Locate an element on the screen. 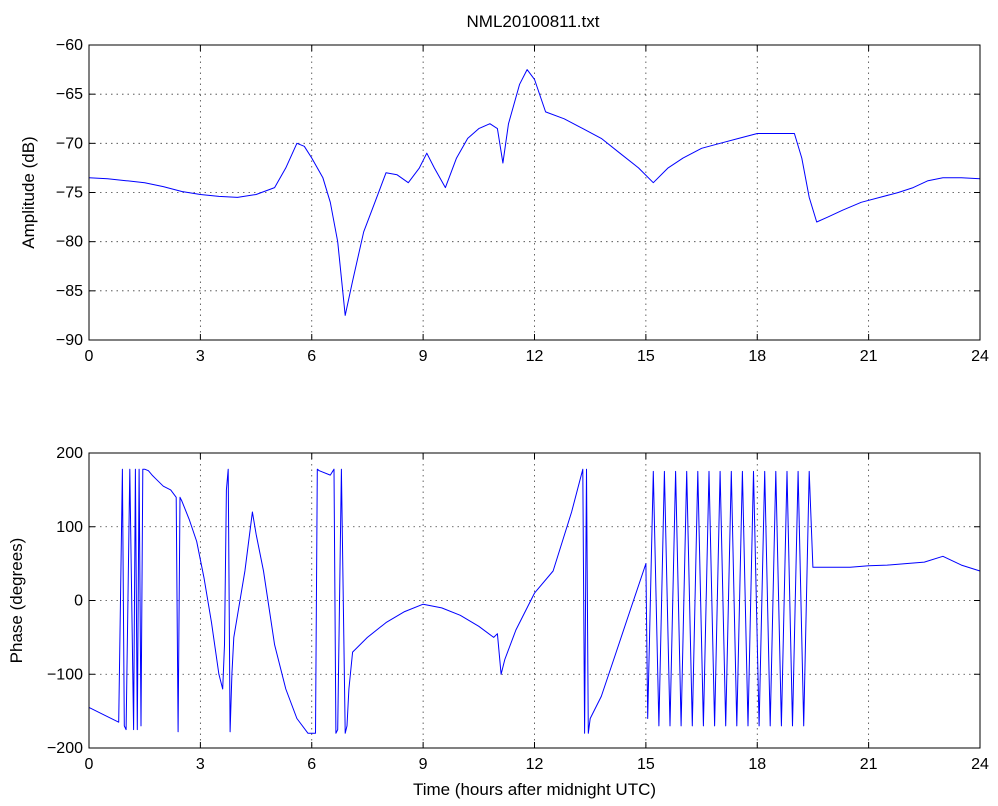 The image size is (998, 806). amplitude-y-tick-label: −80 is located at coordinates (69, 242).